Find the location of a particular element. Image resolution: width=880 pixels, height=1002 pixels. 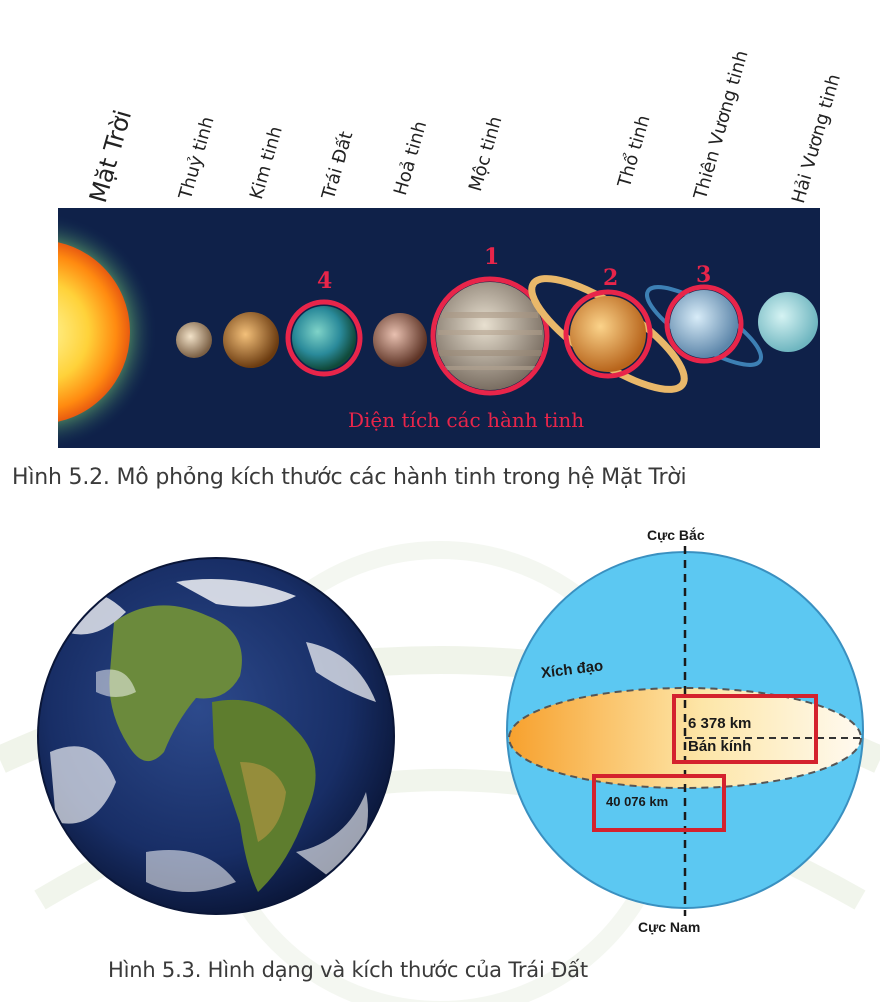

north-pole-label: Cực Bắc is located at coordinates (676, 535).